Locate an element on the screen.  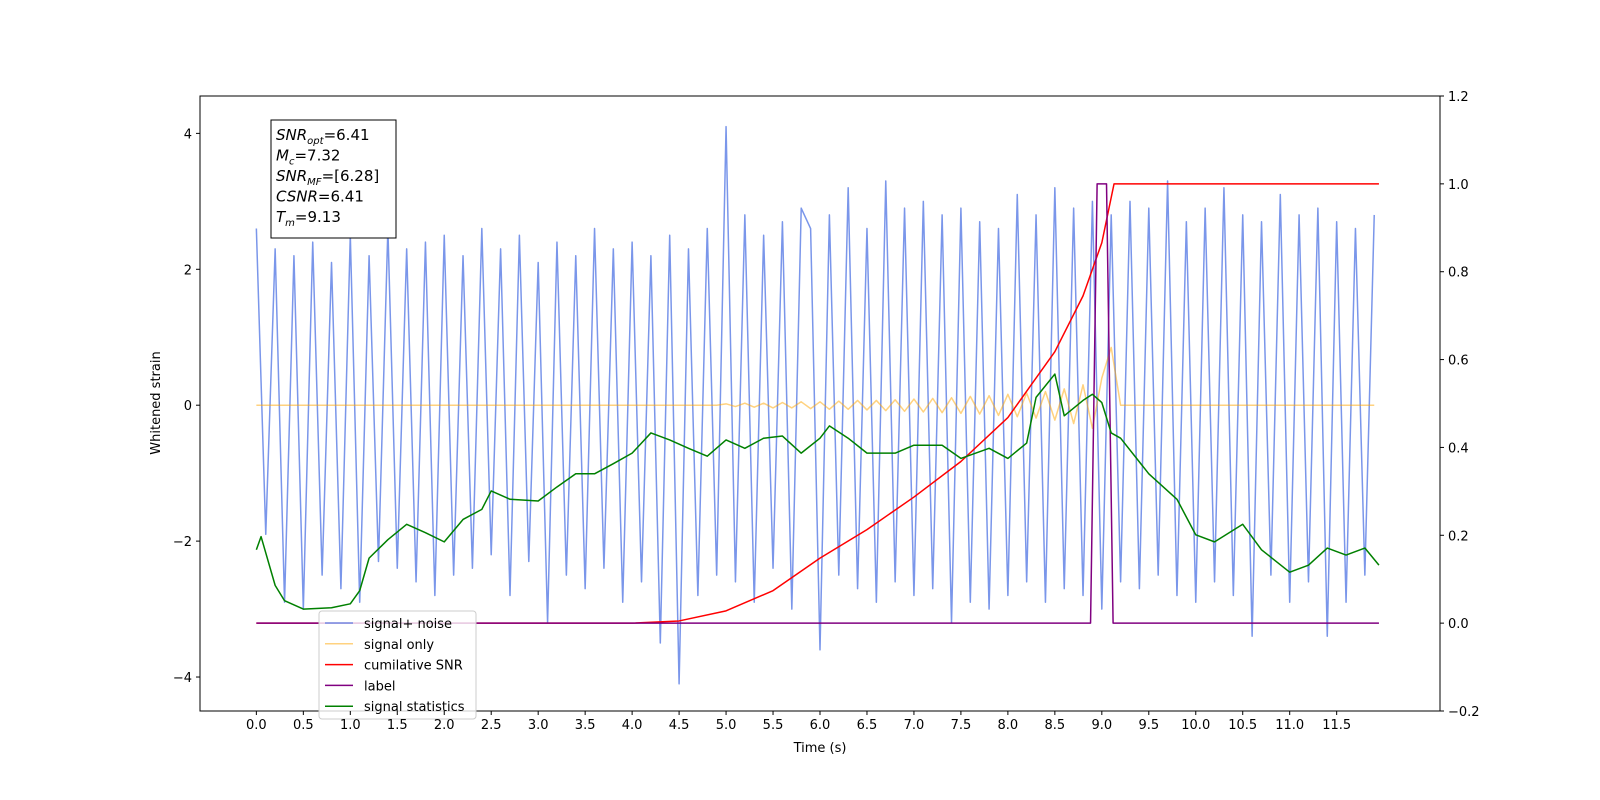
annotation: CSNR=6.41 is located at coordinates (320, 197).